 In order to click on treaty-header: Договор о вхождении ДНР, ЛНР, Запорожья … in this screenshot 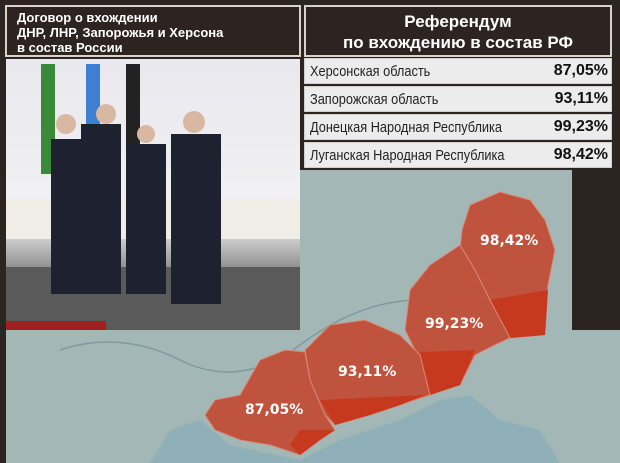, I will do `click(153, 31)`.